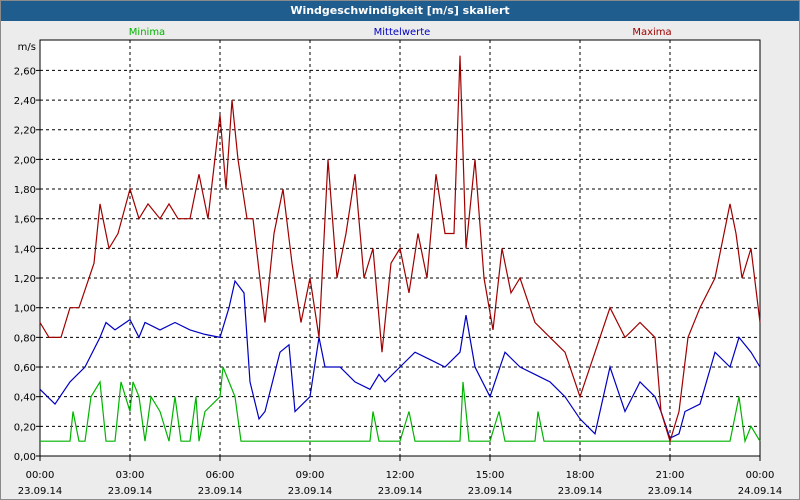 Image resolution: width=800 pixels, height=500 pixels. Describe the element at coordinates (25, 249) in the screenshot. I see `y-tick-label: 1,40` at that location.